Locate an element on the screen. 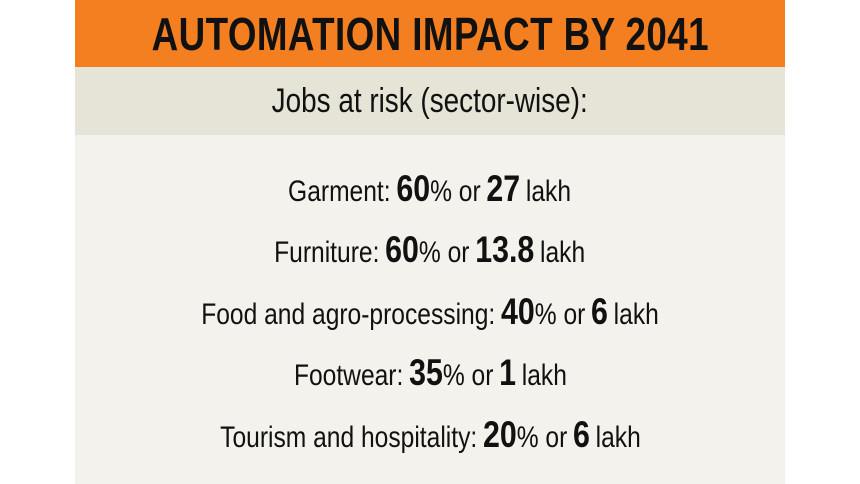  title: AUTOMATION IMPACT BY 2041 is located at coordinates (430, 33).